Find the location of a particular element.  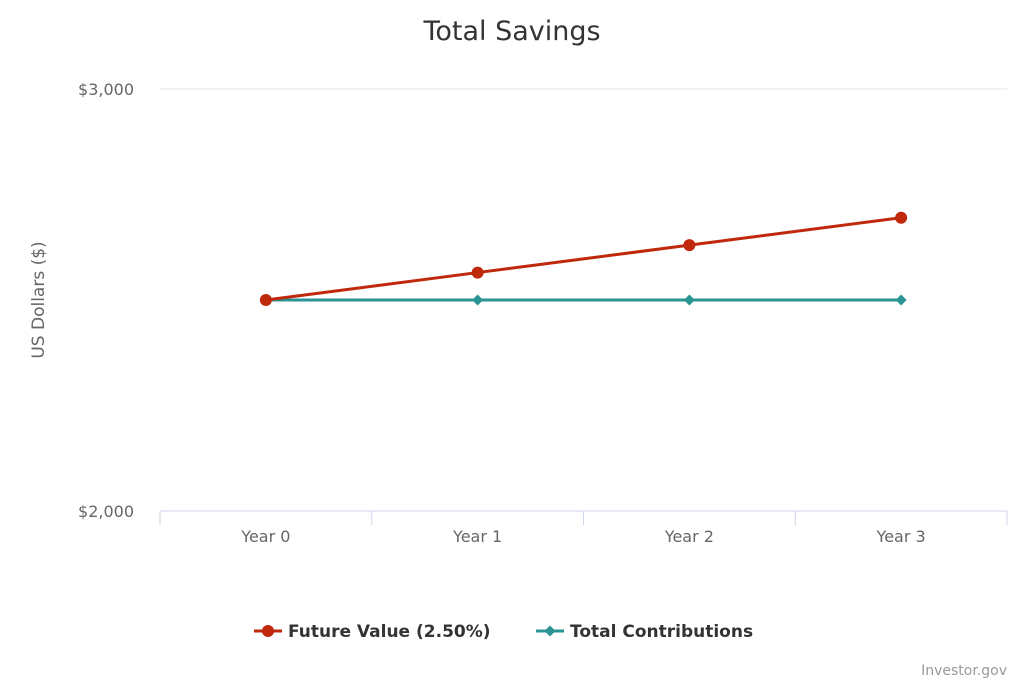

x-tick-label: Year 3 is located at coordinates (901, 536).